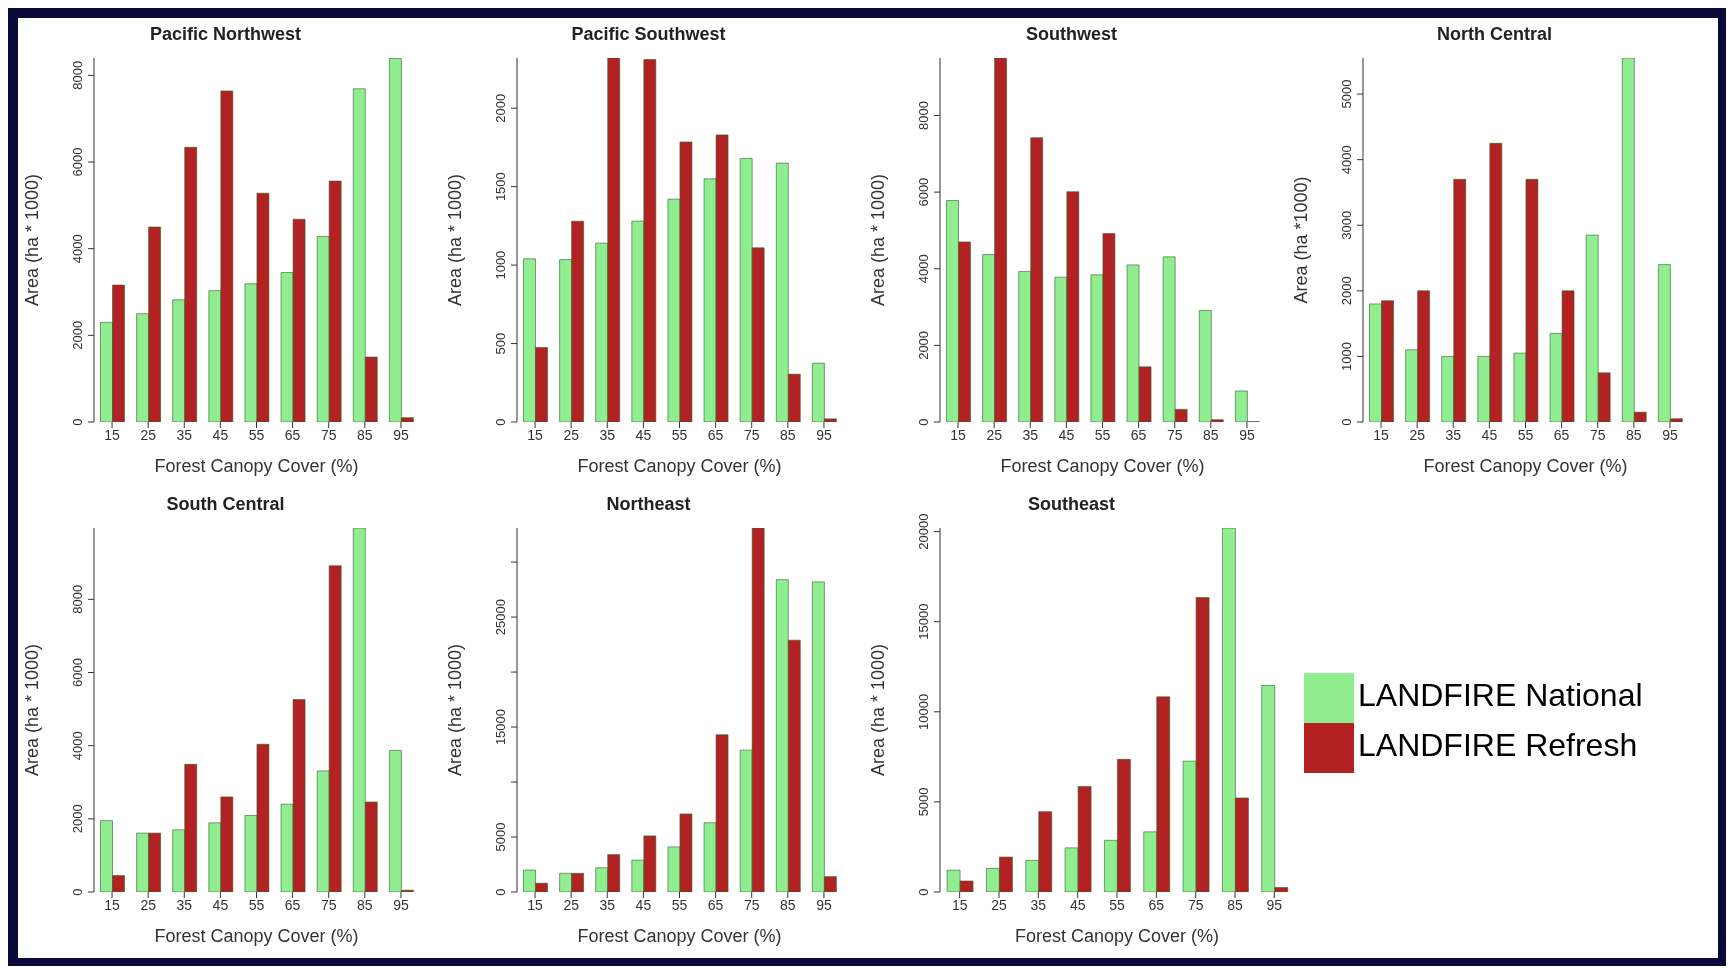 This screenshot has width=1734, height=974. Describe the element at coordinates (225, 34) in the screenshot. I see `chart-title: Pacific Northwest` at that location.